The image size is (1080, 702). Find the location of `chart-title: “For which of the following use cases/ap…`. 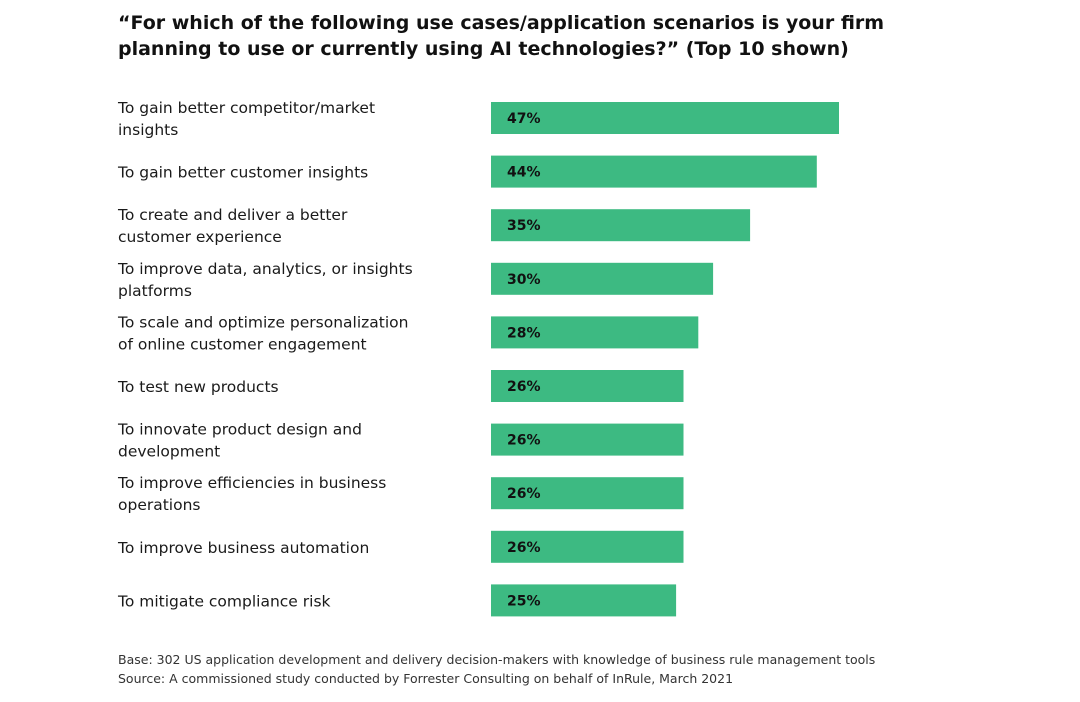

chart-title: “For which of the following use cases/ap… is located at coordinates (501, 36).